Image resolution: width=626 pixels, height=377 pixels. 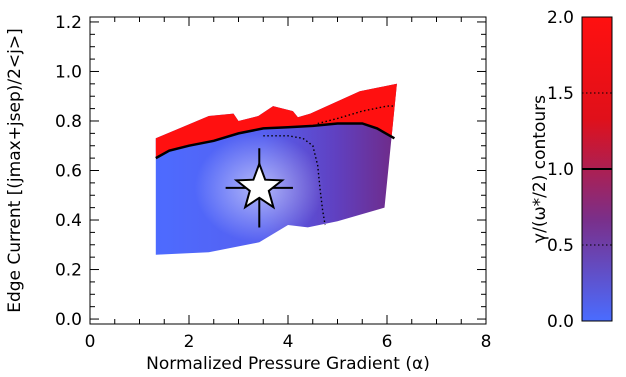 I want to click on y-tick-label: 1.2, so click(x=68, y=23).